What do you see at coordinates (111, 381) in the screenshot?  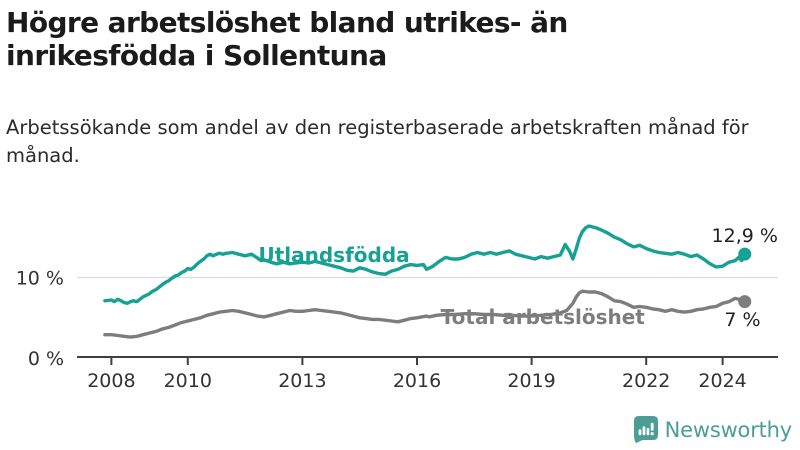 I see `x-tick-label-2008: 2008` at bounding box center [111, 381].